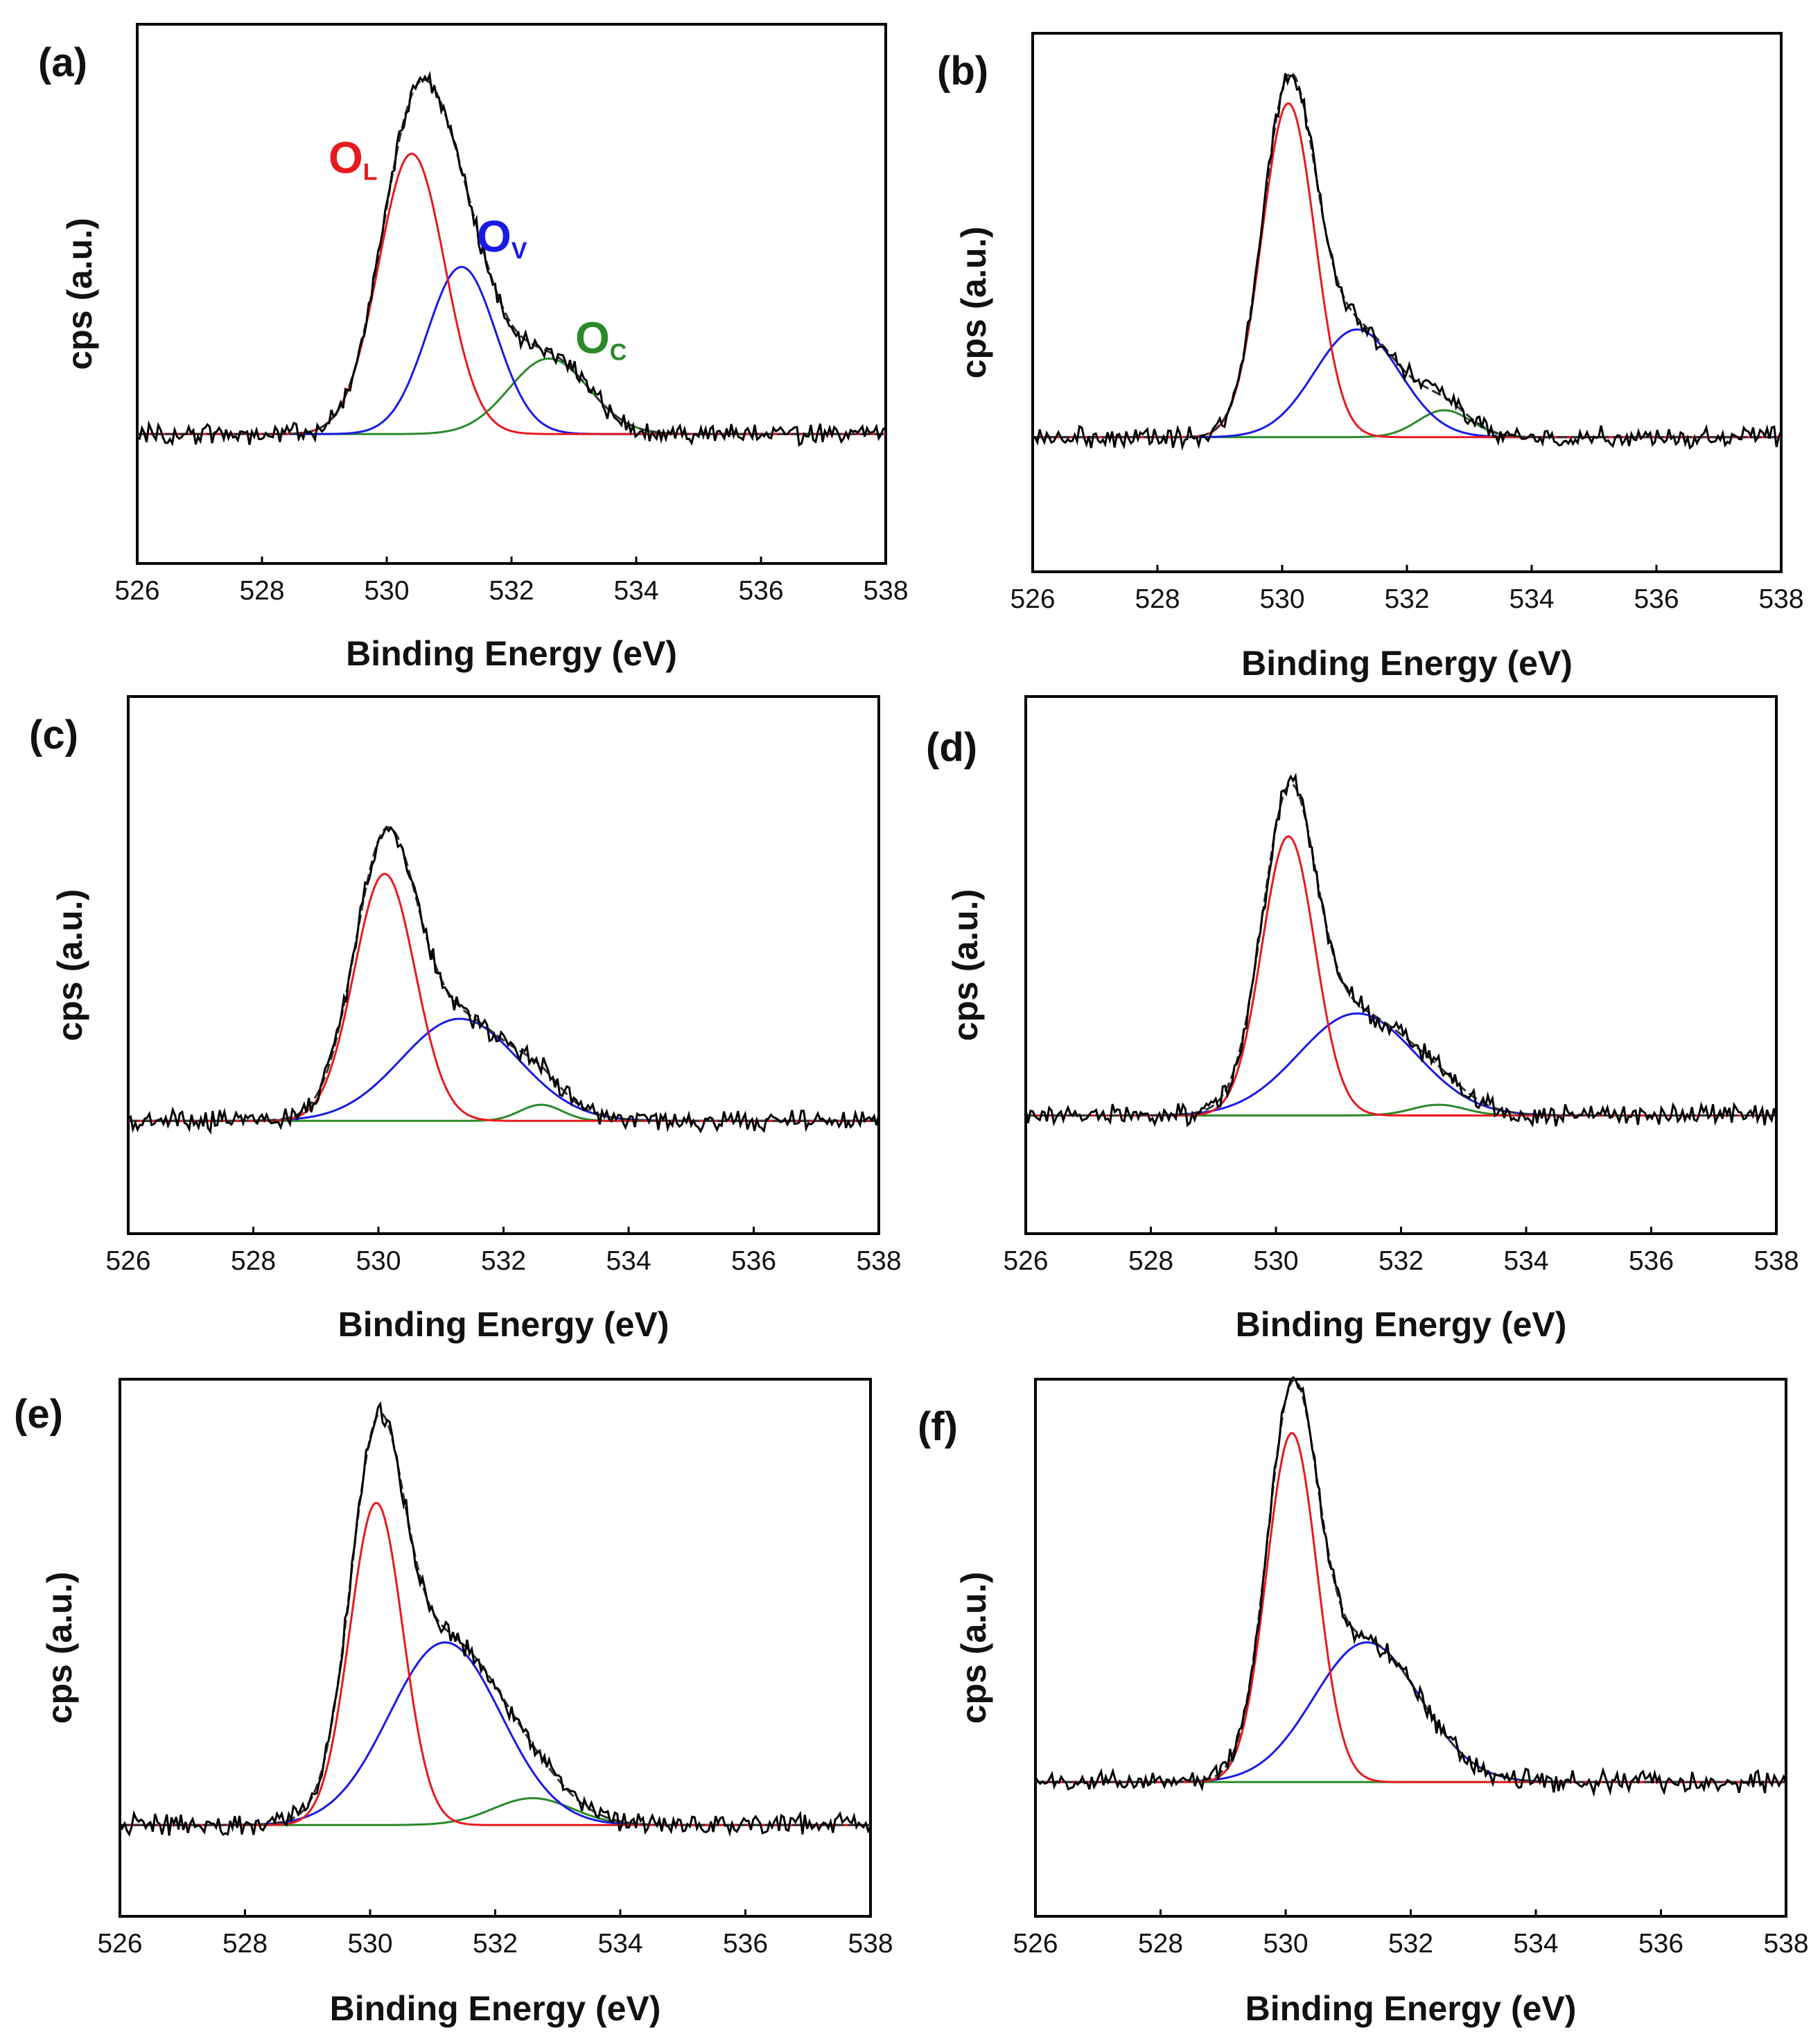 This screenshot has width=1820, height=2039. Describe the element at coordinates (53, 735) in the screenshot. I see `panel-label: (c)` at that location.